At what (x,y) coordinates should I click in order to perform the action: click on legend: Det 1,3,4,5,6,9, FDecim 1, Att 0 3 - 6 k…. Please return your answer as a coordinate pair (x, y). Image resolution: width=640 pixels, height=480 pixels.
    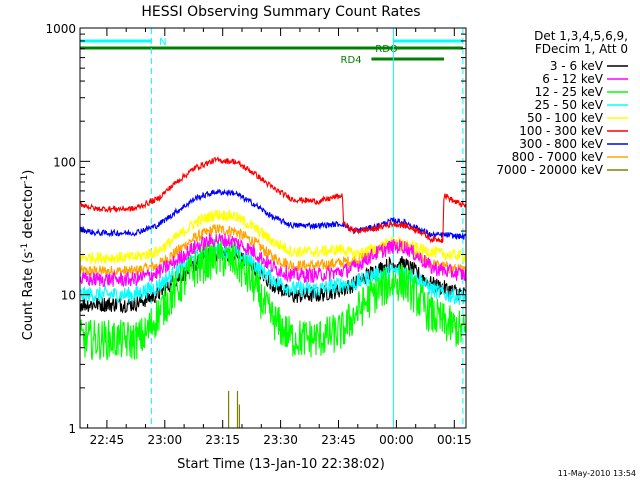
    Looking at the image, I should click on (562, 103).